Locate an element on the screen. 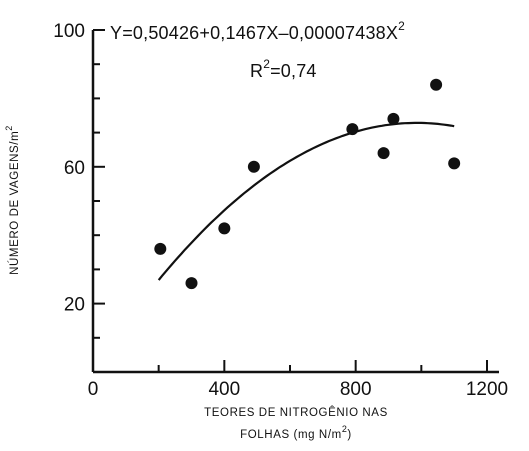 The height and width of the screenshot is (451, 529). y-axis-label: NÚMERO DE VAGENS/m2 is located at coordinates (12, 200).